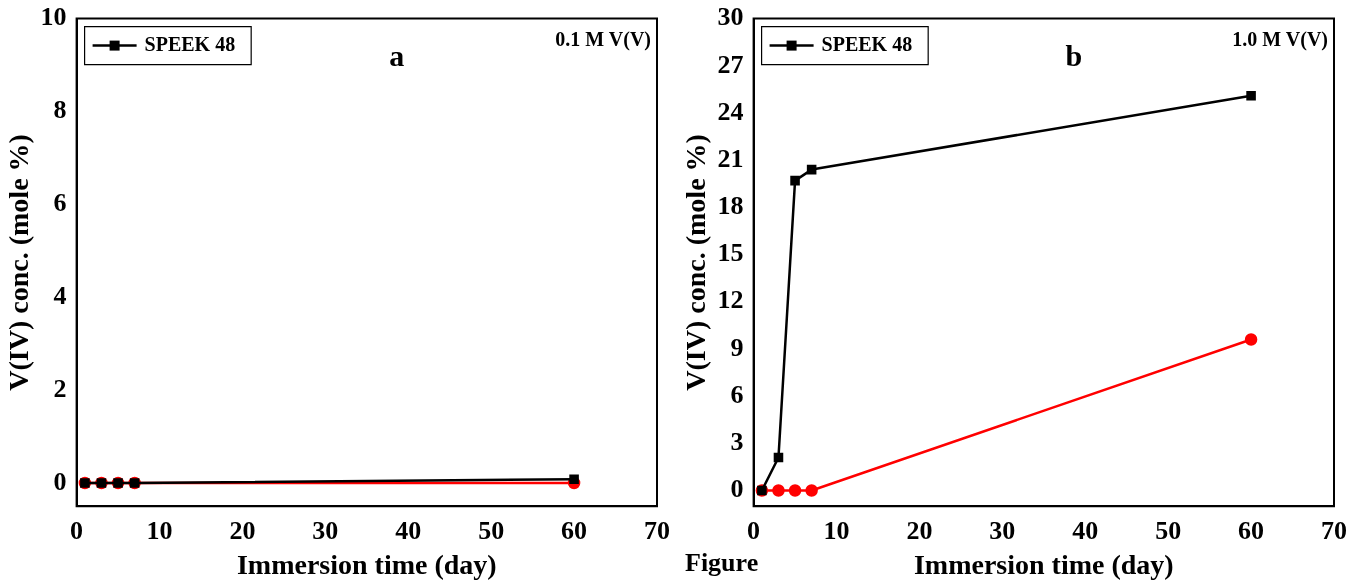 The width and height of the screenshot is (1354, 584). Describe the element at coordinates (53, 17) in the screenshot. I see `y-tick-label: 10` at that location.